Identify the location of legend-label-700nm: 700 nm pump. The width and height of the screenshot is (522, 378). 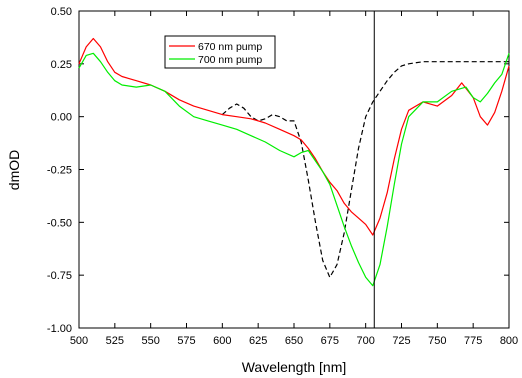
(230, 60).